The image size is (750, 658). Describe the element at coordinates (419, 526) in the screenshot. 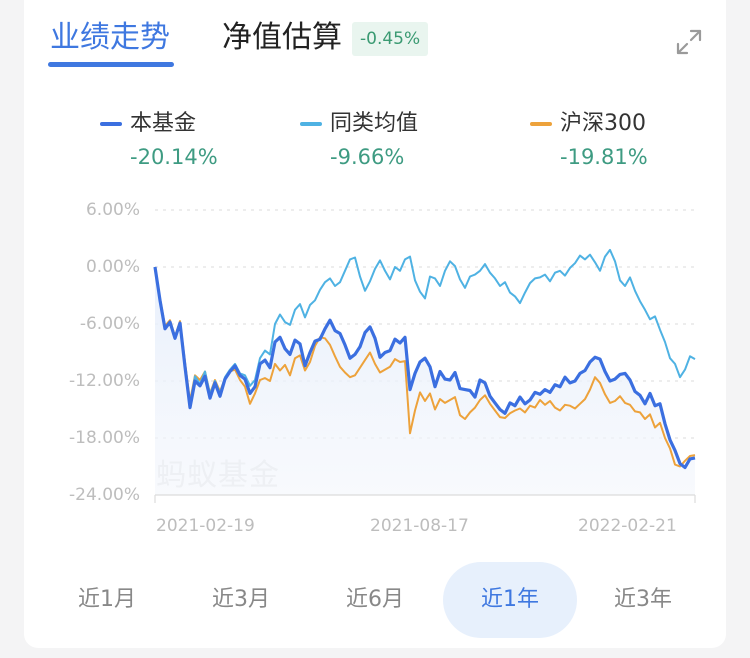

I see `x-tick: 2021-08-17` at that location.